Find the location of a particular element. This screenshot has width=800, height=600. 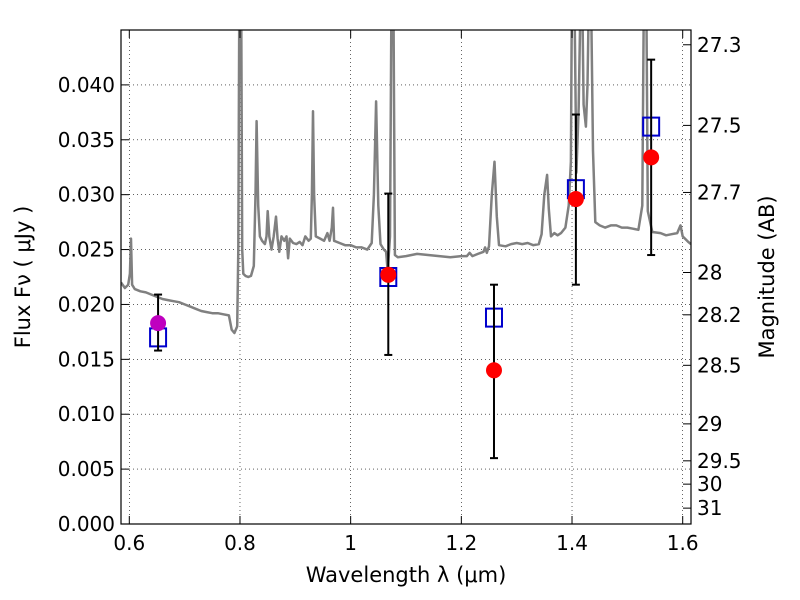

y-tick-label: 0.035 is located at coordinates (86, 140).